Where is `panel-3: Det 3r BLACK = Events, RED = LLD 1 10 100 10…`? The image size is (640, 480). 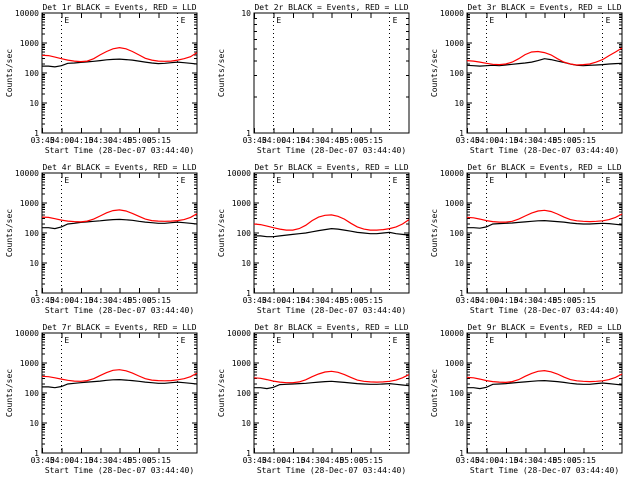 panel-3: Det 3r BLACK = Events, RED = LLD 1 10 100 10… is located at coordinates (526, 79).